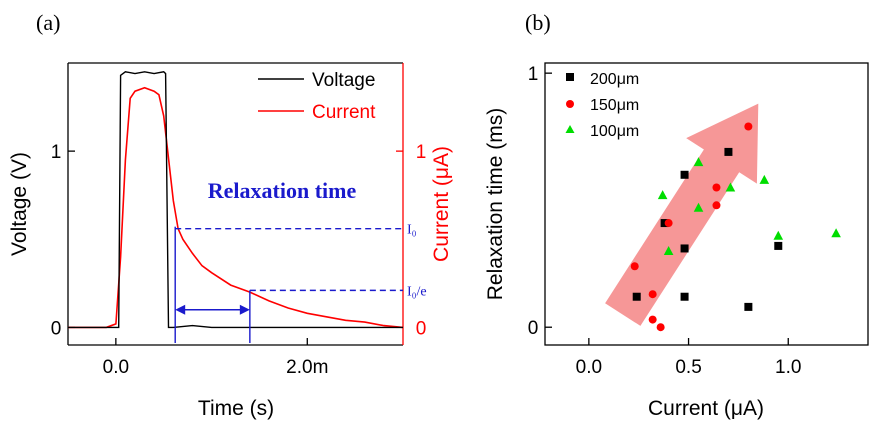 The width and height of the screenshot is (884, 437). What do you see at coordinates (614, 79) in the screenshot?
I see `legend-200um-label: 200μm` at bounding box center [614, 79].